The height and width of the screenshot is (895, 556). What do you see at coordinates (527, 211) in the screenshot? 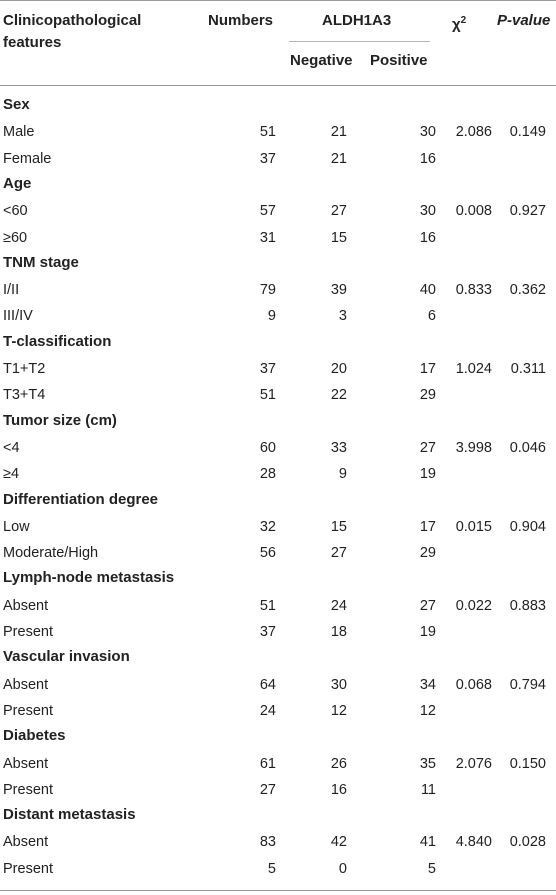
I see `cell-pvalue: 0.927` at bounding box center [527, 211].